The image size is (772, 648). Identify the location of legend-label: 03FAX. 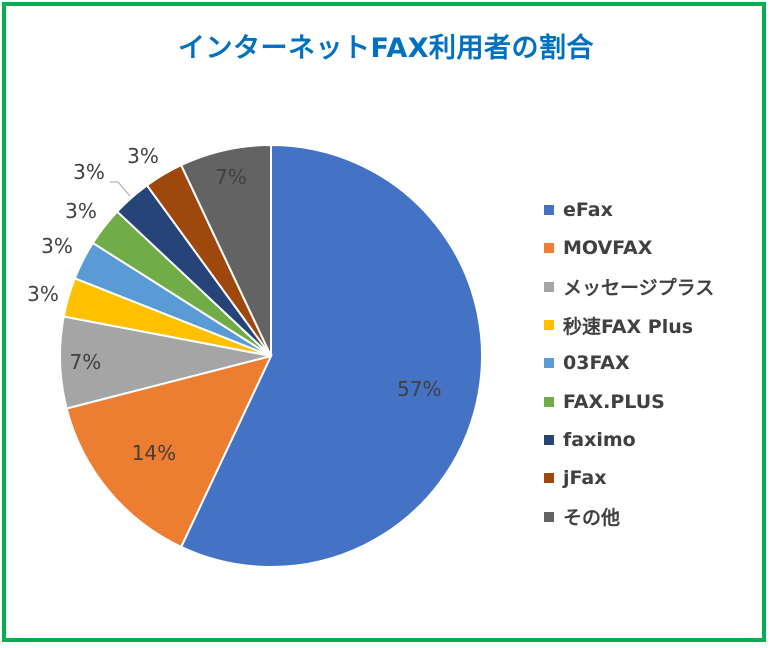
(596, 363).